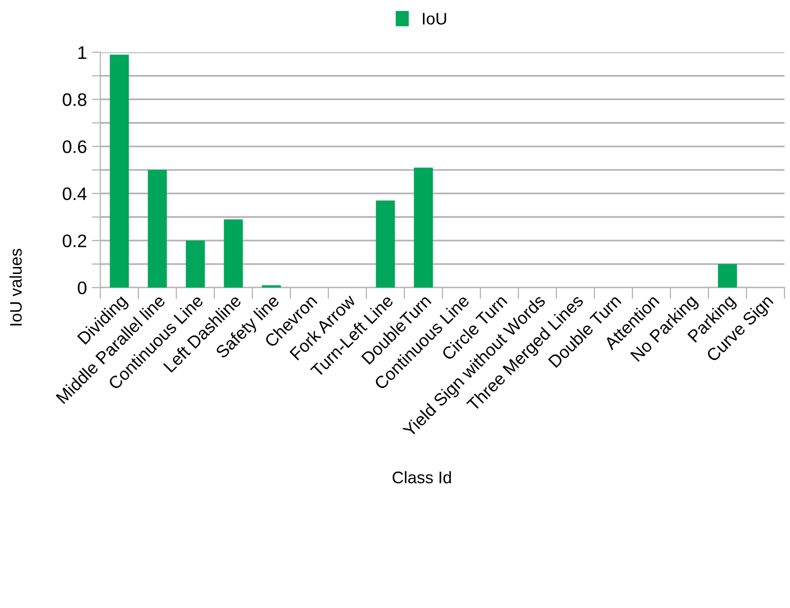  Describe the element at coordinates (74, 193) in the screenshot. I see `y-tick-label: 0.4` at that location.